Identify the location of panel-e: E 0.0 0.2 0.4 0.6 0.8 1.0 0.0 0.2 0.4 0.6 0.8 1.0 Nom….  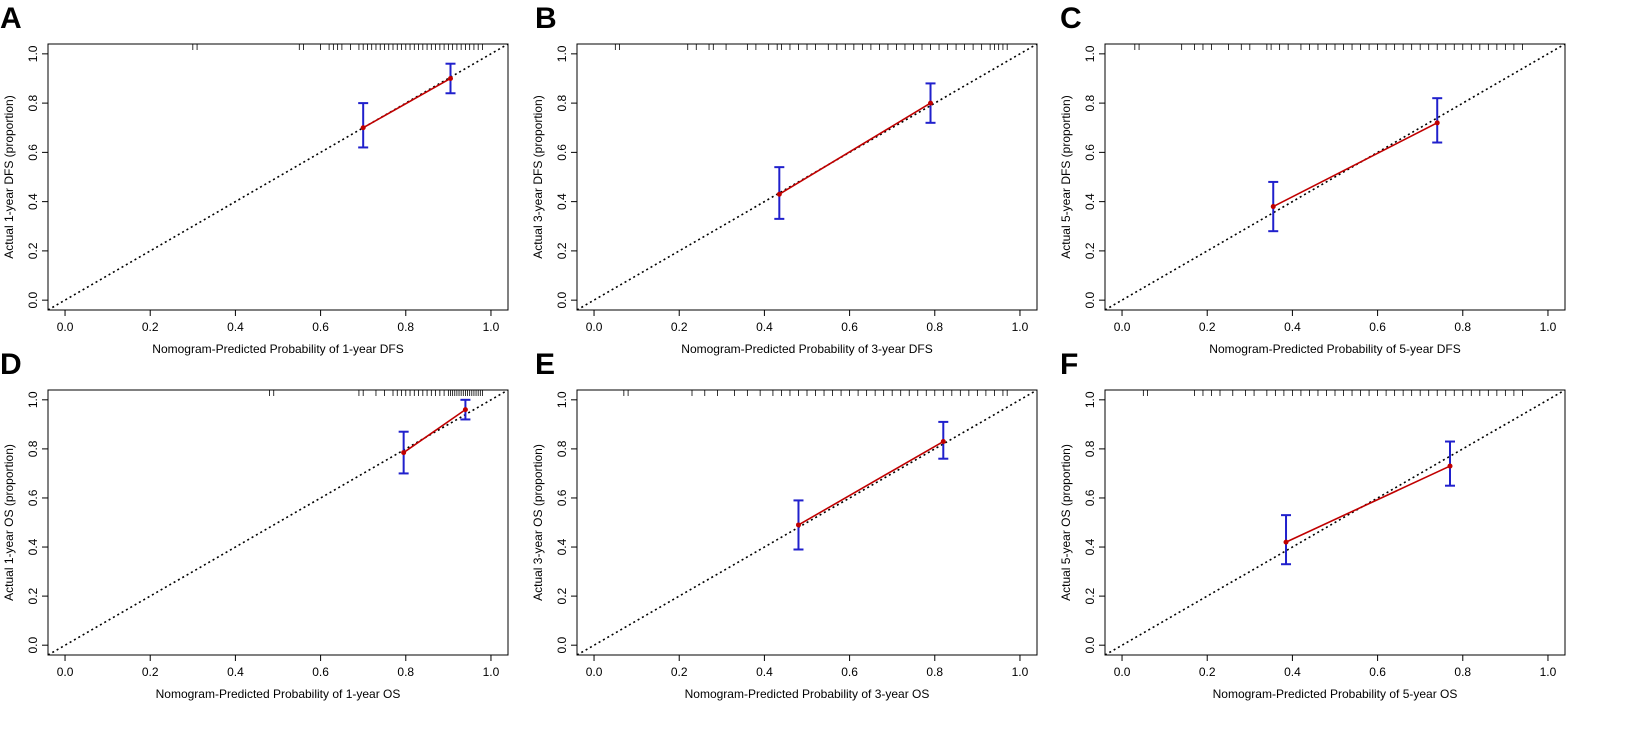
(784, 524).